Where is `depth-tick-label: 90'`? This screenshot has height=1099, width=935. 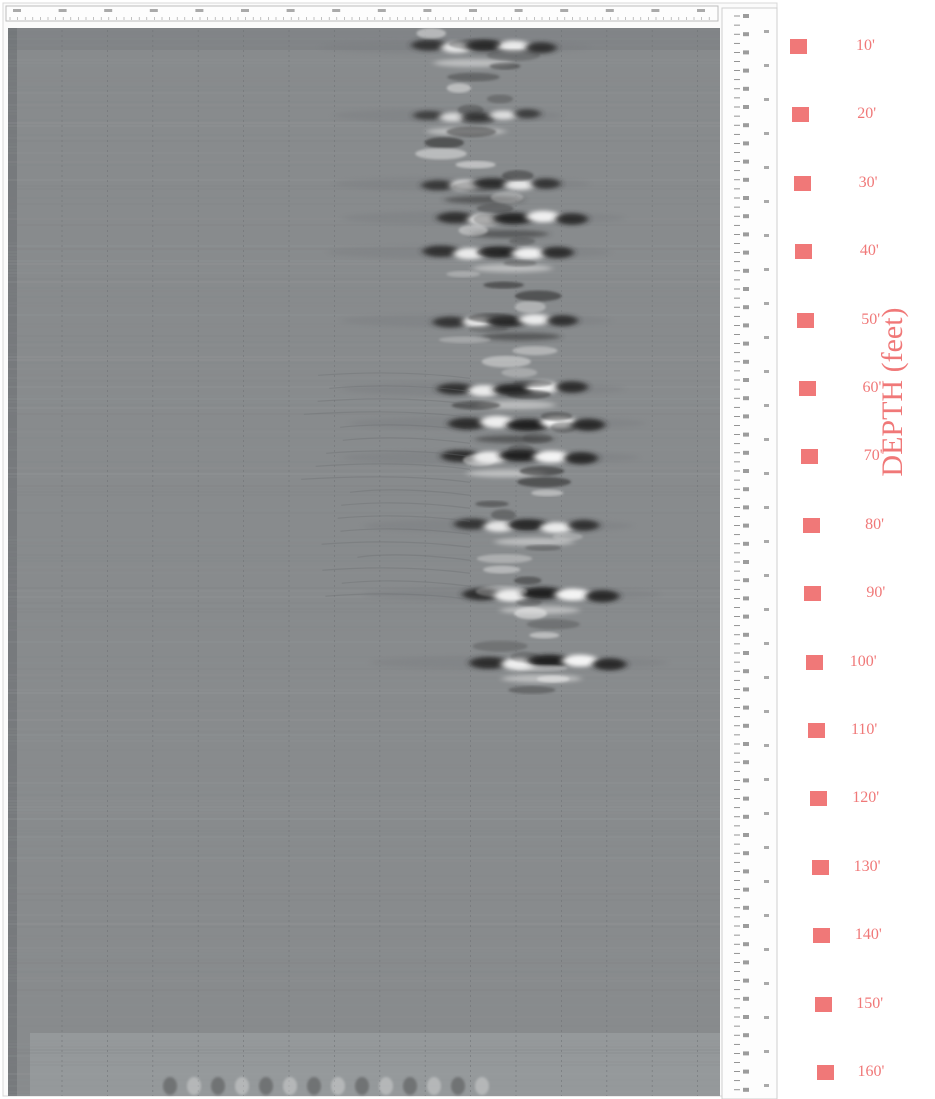
depth-tick-label: 90' is located at coordinates (876, 593).